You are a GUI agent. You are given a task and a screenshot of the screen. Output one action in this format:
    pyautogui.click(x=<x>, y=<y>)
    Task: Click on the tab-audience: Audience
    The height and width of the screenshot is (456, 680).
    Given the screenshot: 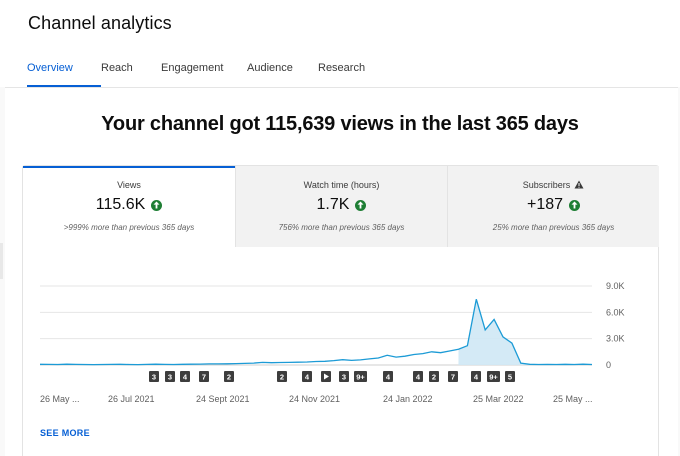 What is the action you would take?
    pyautogui.click(x=270, y=68)
    